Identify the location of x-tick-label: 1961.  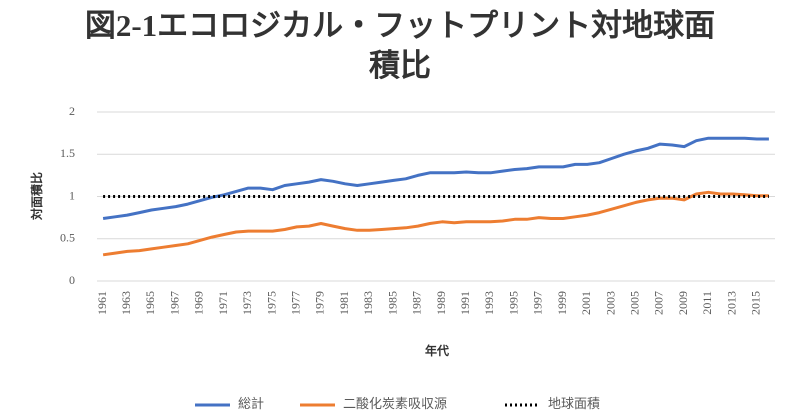
(102, 303).